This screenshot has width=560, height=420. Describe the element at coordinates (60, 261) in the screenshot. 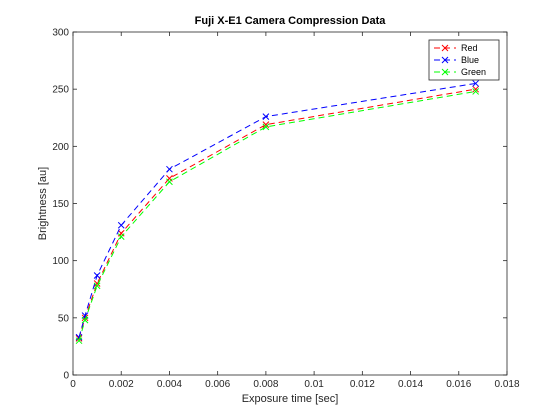

I see `y-tick-label: 100` at that location.